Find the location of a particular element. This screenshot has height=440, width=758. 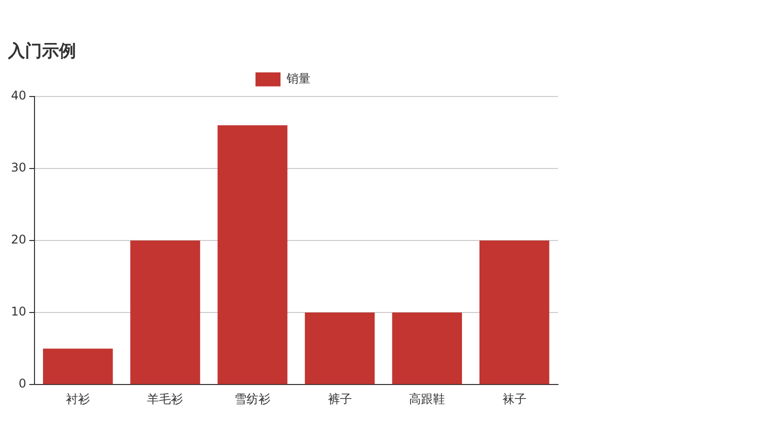

legend-label: 销量 is located at coordinates (298, 79).